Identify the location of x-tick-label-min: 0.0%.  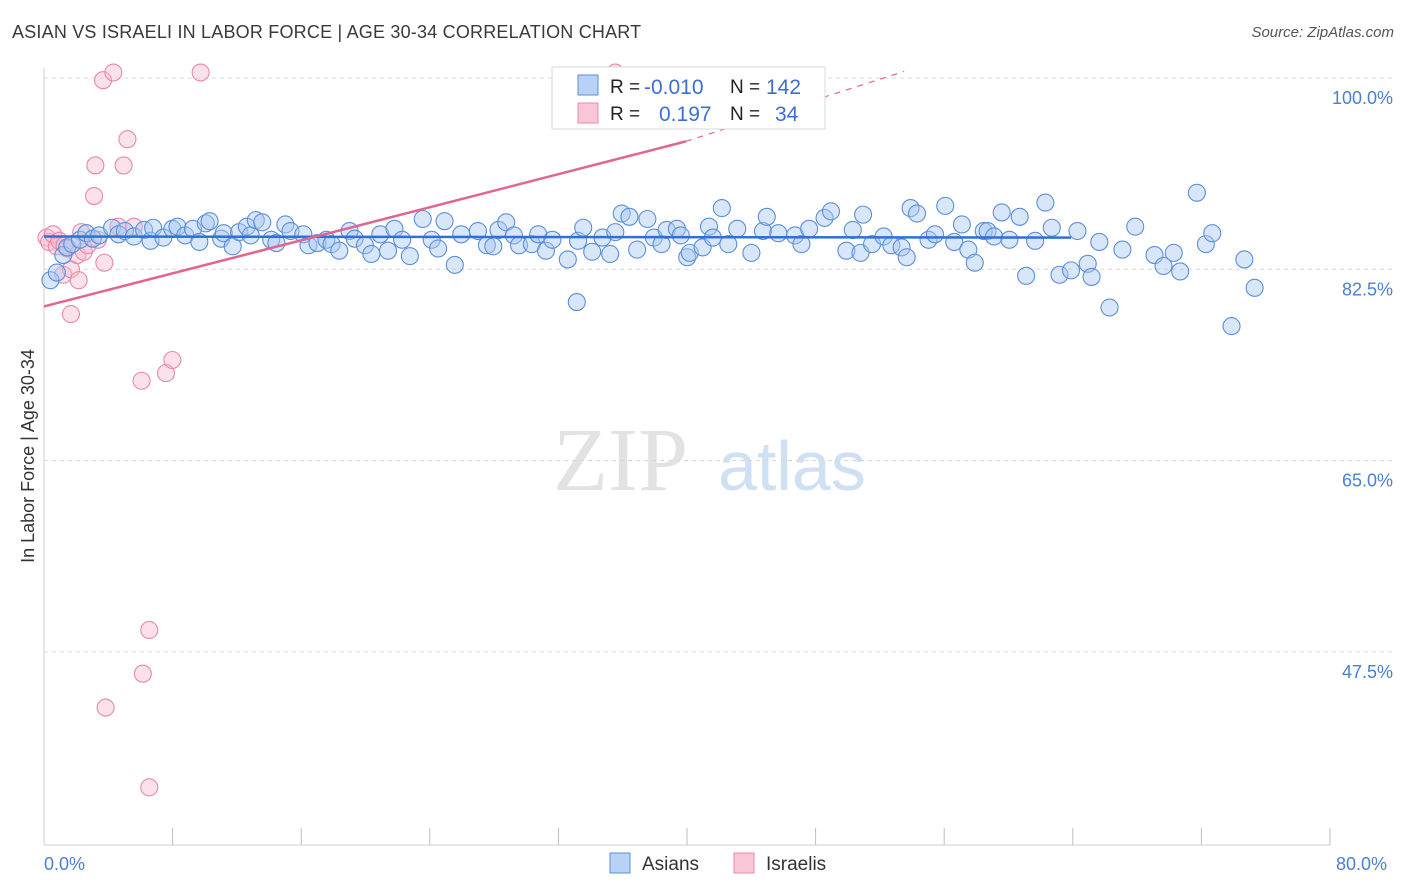
(64, 864).